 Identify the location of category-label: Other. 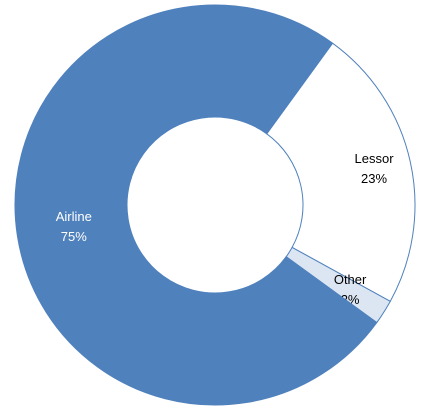
(350, 279).